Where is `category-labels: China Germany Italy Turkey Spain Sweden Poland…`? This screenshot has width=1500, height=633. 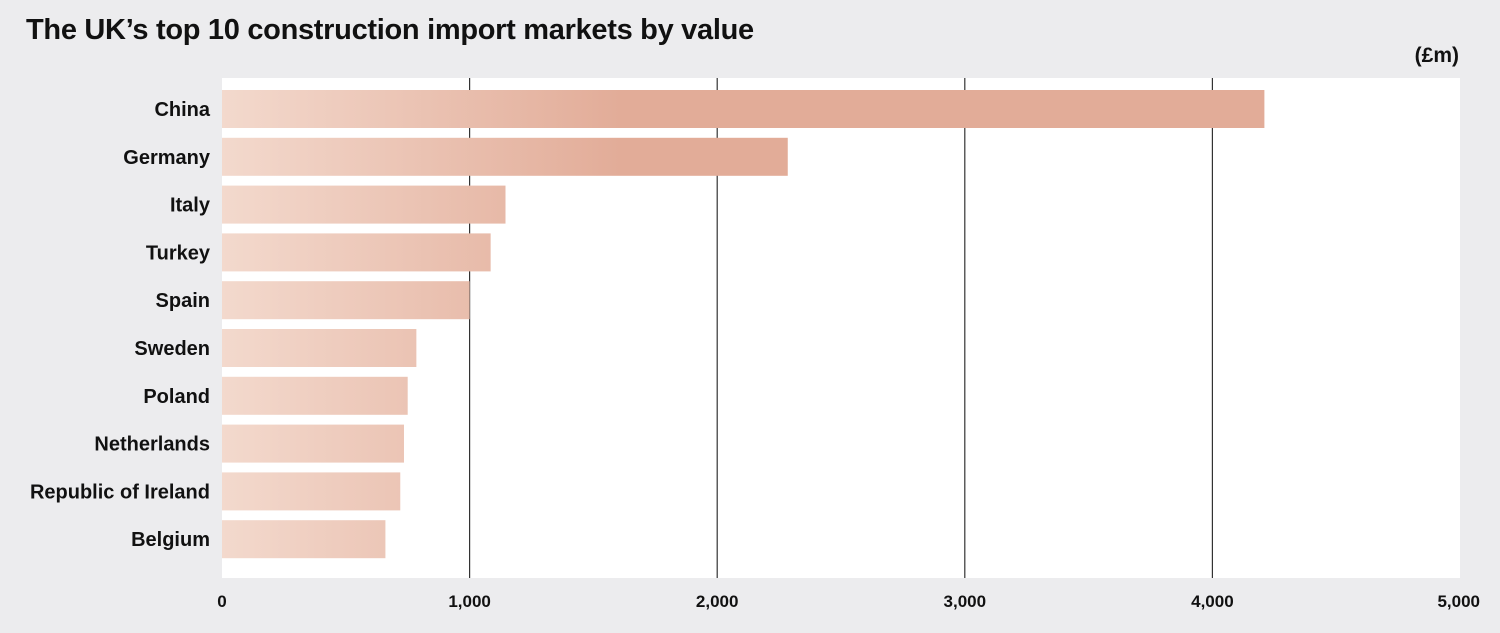 category-labels: China Germany Italy Turkey Spain Sweden Poland… is located at coordinates (120, 325).